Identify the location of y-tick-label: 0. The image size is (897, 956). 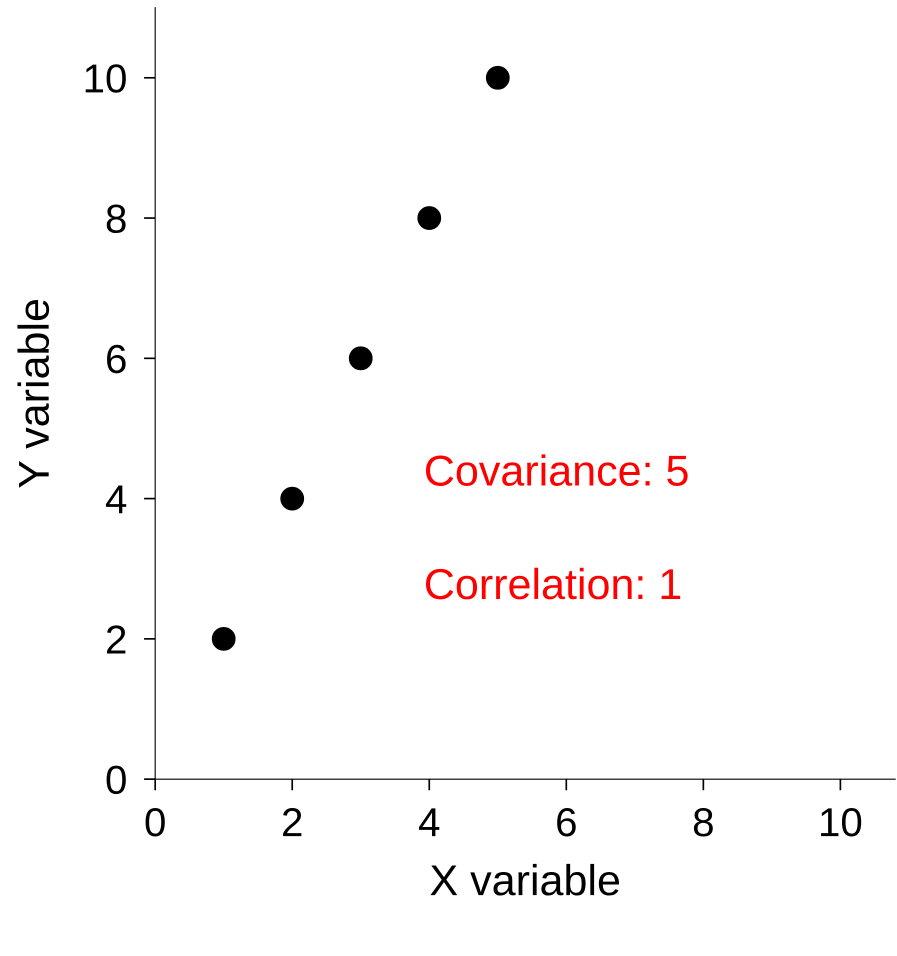
(116, 780).